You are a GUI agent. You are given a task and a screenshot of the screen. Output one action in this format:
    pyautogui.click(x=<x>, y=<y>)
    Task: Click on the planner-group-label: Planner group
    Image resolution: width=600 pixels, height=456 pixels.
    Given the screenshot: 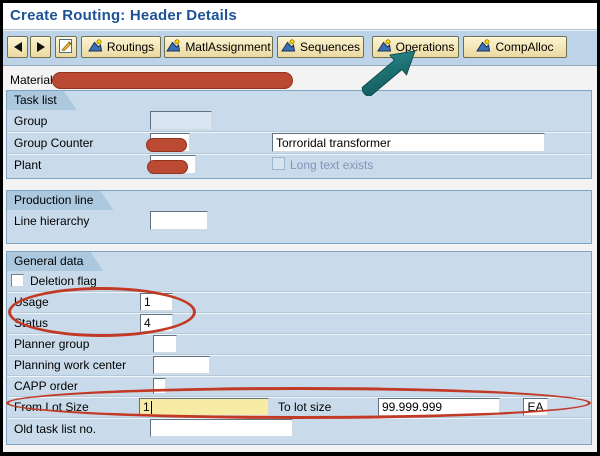 What is the action you would take?
    pyautogui.click(x=52, y=344)
    